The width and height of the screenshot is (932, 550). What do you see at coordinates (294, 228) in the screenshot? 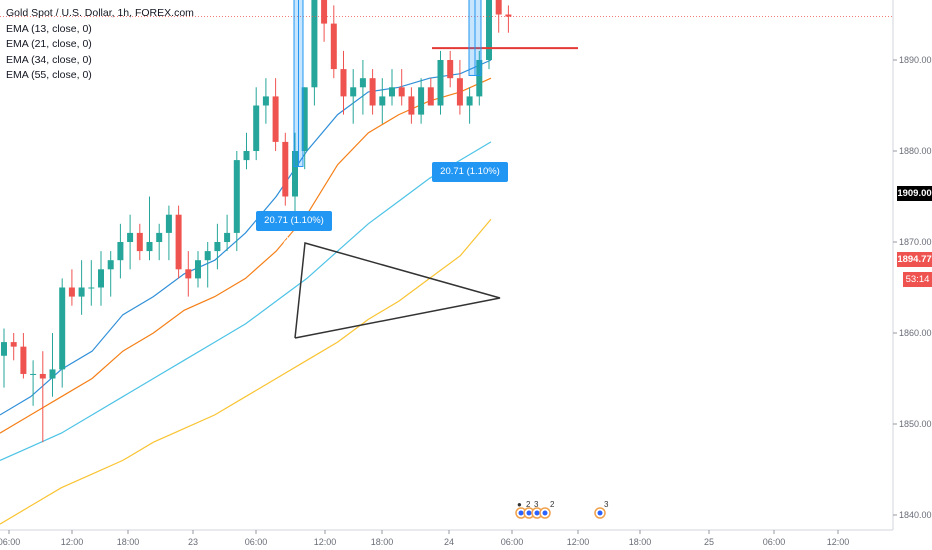
I see `measure-label-1: 20.71 (1.10%) 2071` at bounding box center [294, 228].